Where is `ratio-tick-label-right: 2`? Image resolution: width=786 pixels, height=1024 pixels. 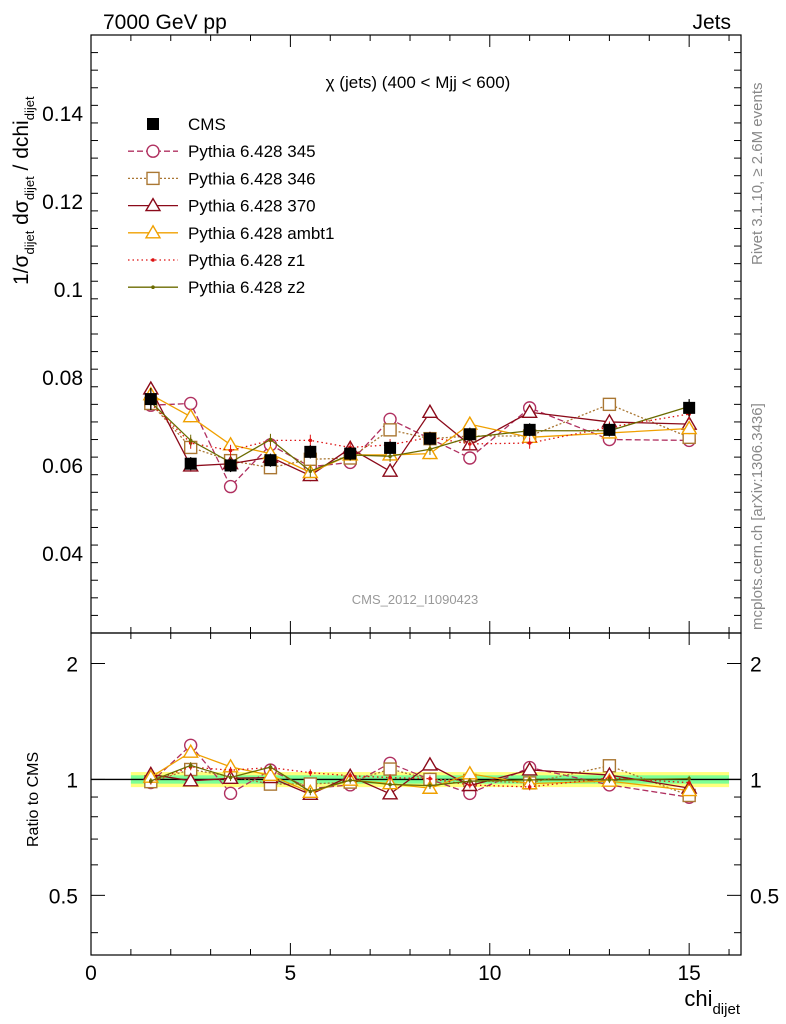 ratio-tick-label-right: 2 is located at coordinates (756, 664).